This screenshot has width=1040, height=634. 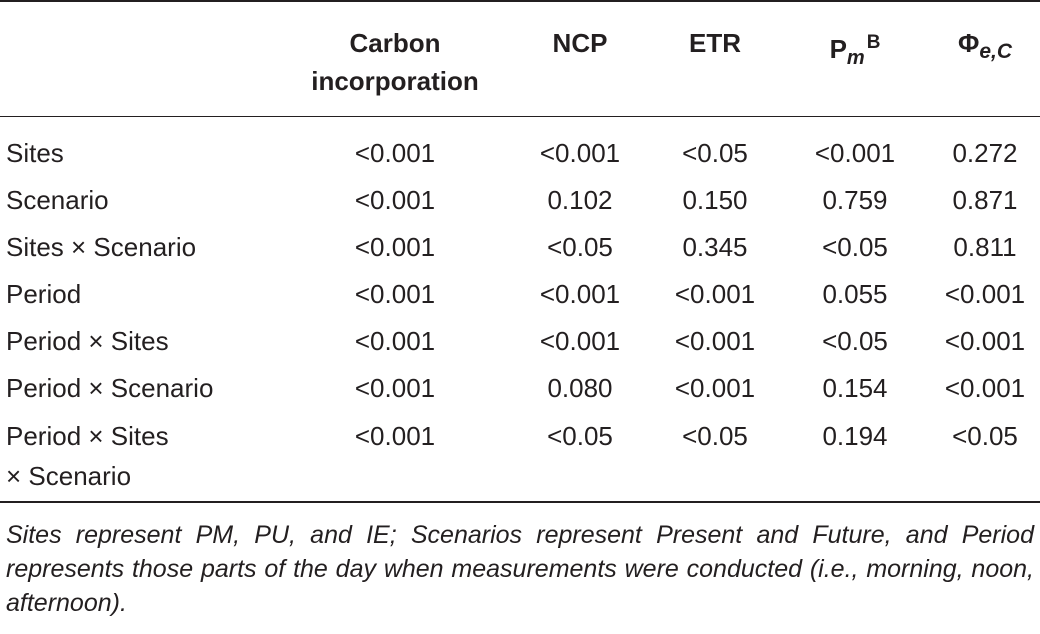 What do you see at coordinates (968, 43) in the screenshot?
I see `header-phi-base: Φ` at bounding box center [968, 43].